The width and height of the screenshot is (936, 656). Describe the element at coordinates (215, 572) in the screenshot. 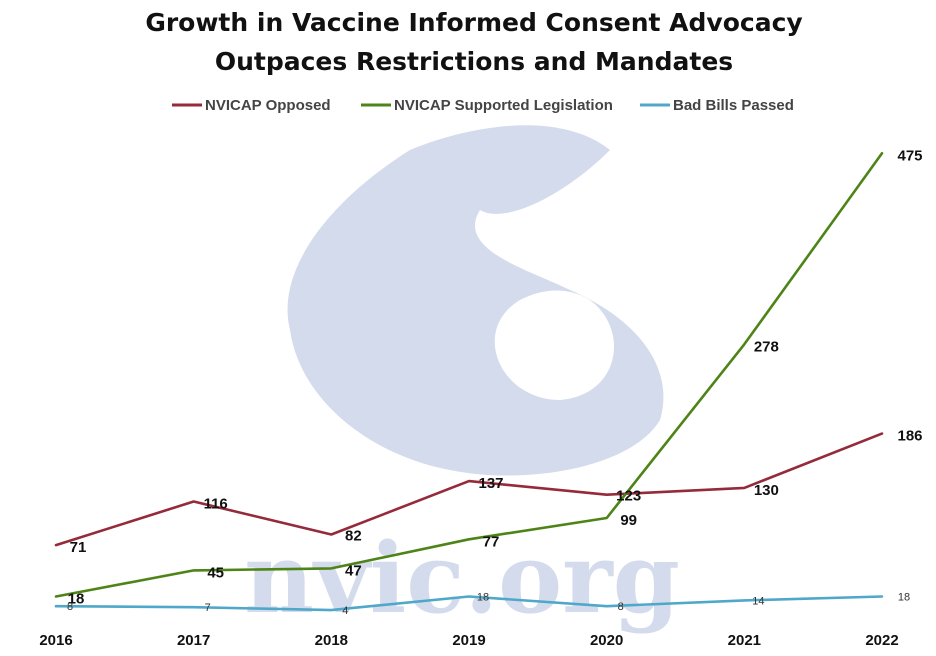

I see `data-label-nvicap-supported-legislation: 45` at that location.